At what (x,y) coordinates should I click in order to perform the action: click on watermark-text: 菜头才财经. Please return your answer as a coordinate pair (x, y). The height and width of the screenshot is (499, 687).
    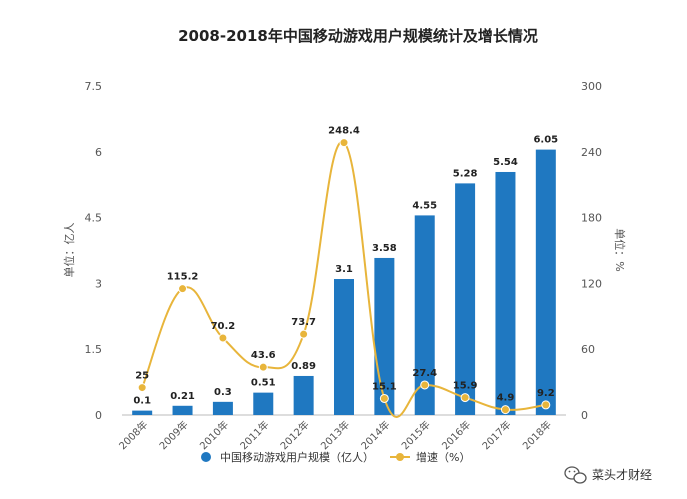
    Looking at the image, I should click on (622, 475).